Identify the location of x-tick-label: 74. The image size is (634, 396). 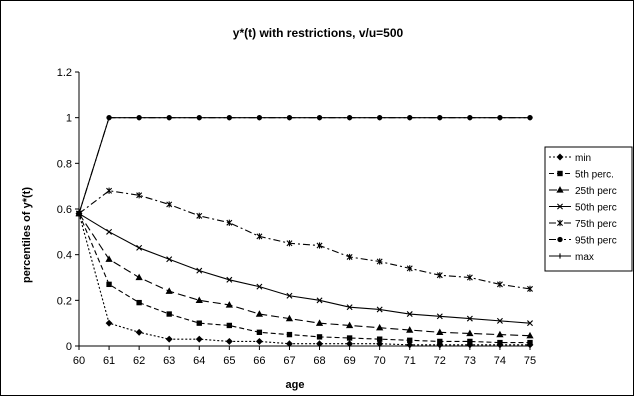
(500, 361).